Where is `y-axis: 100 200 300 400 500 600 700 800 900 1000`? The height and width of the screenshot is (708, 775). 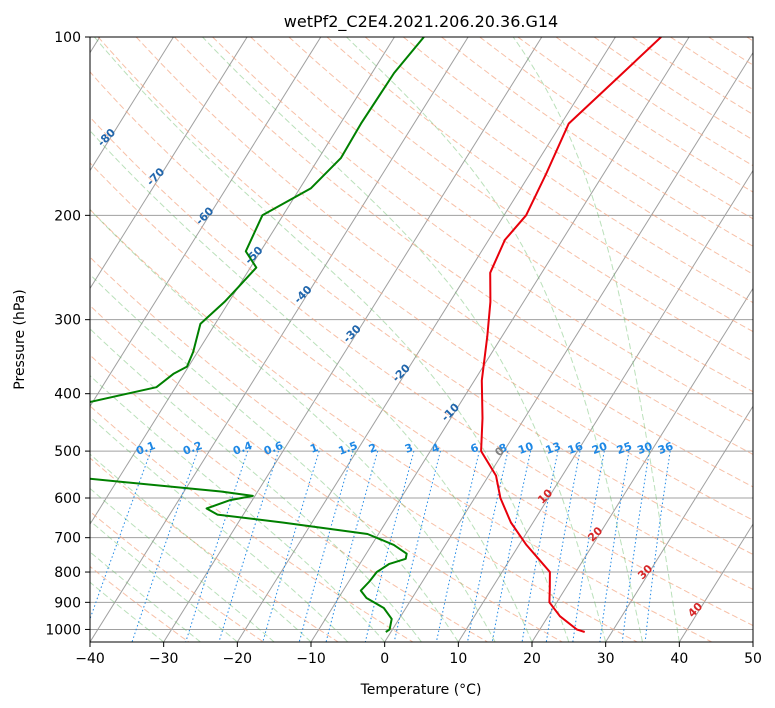
y-axis: 100 200 300 400 500 600 700 800 900 1000 is located at coordinates (67, 334).